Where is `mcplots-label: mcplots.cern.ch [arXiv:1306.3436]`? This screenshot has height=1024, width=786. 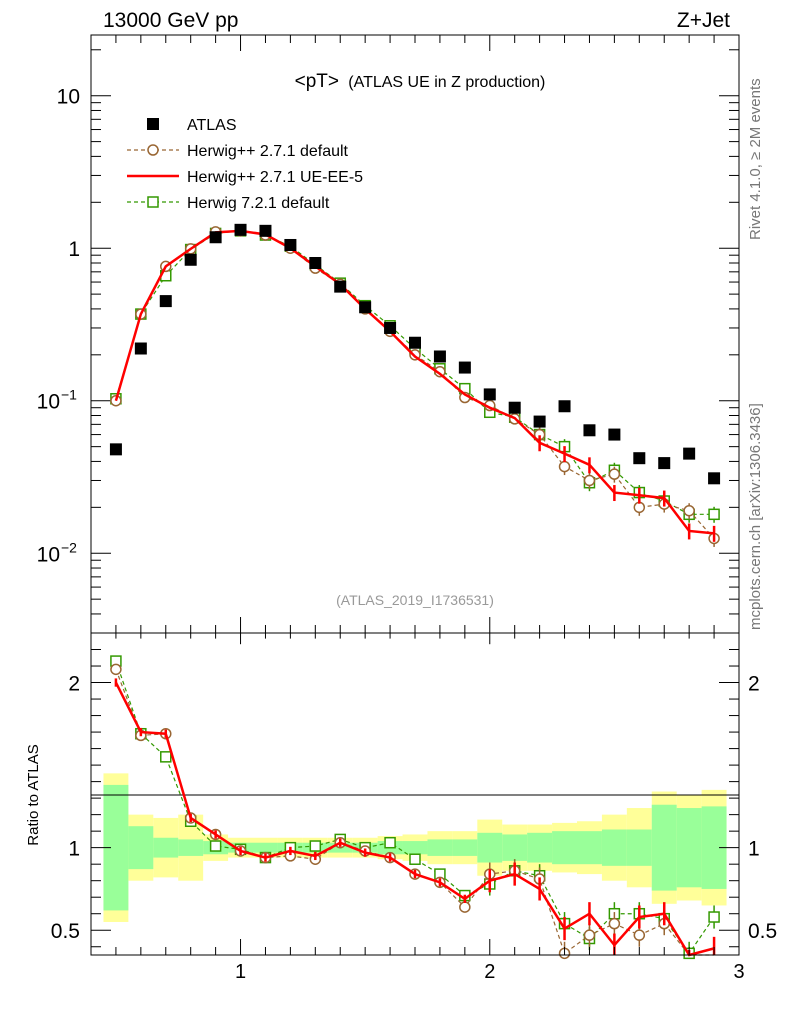
mcplots-label: mcplots.cern.ch [arXiv:1306.3436] is located at coordinates (755, 516).